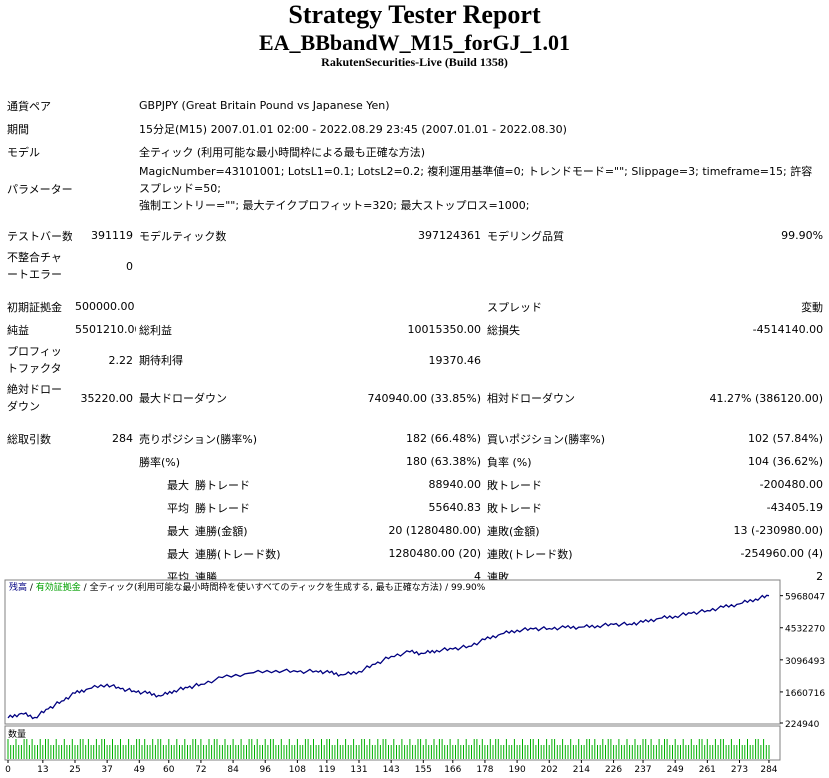 This screenshot has height=778, width=829. I want to click on gross-loss-label: 総損失, so click(503, 330).